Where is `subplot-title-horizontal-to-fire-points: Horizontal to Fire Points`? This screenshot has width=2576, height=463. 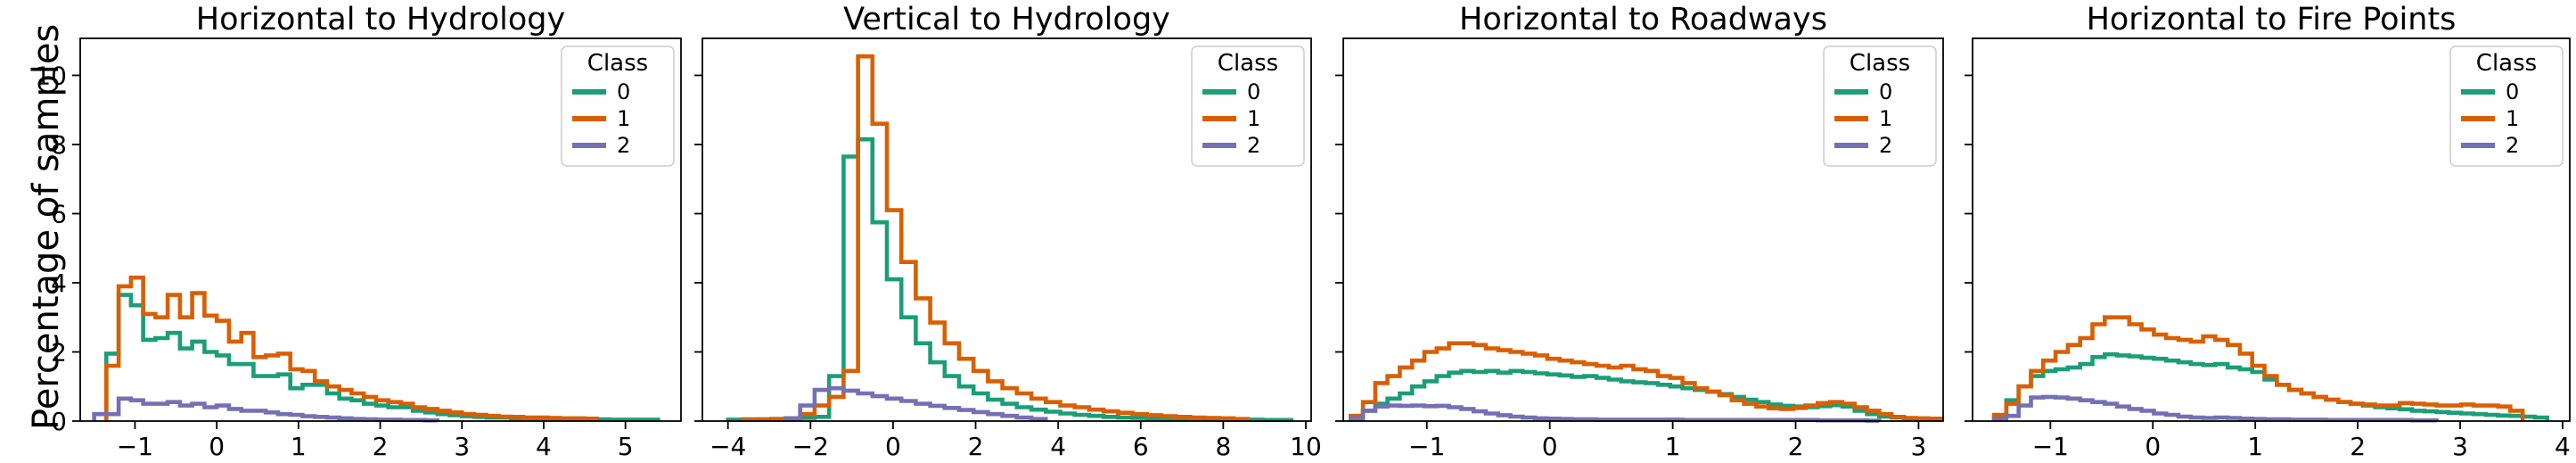
subplot-title-horizontal-to-fire-points: Horizontal to Fire Points is located at coordinates (2271, 20).